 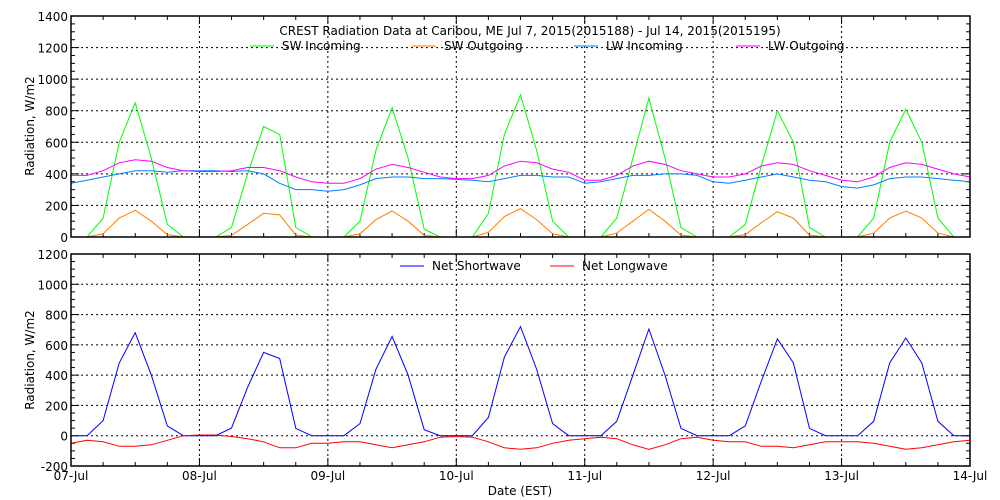 I want to click on series-line-net-longwave, so click(x=520, y=442).